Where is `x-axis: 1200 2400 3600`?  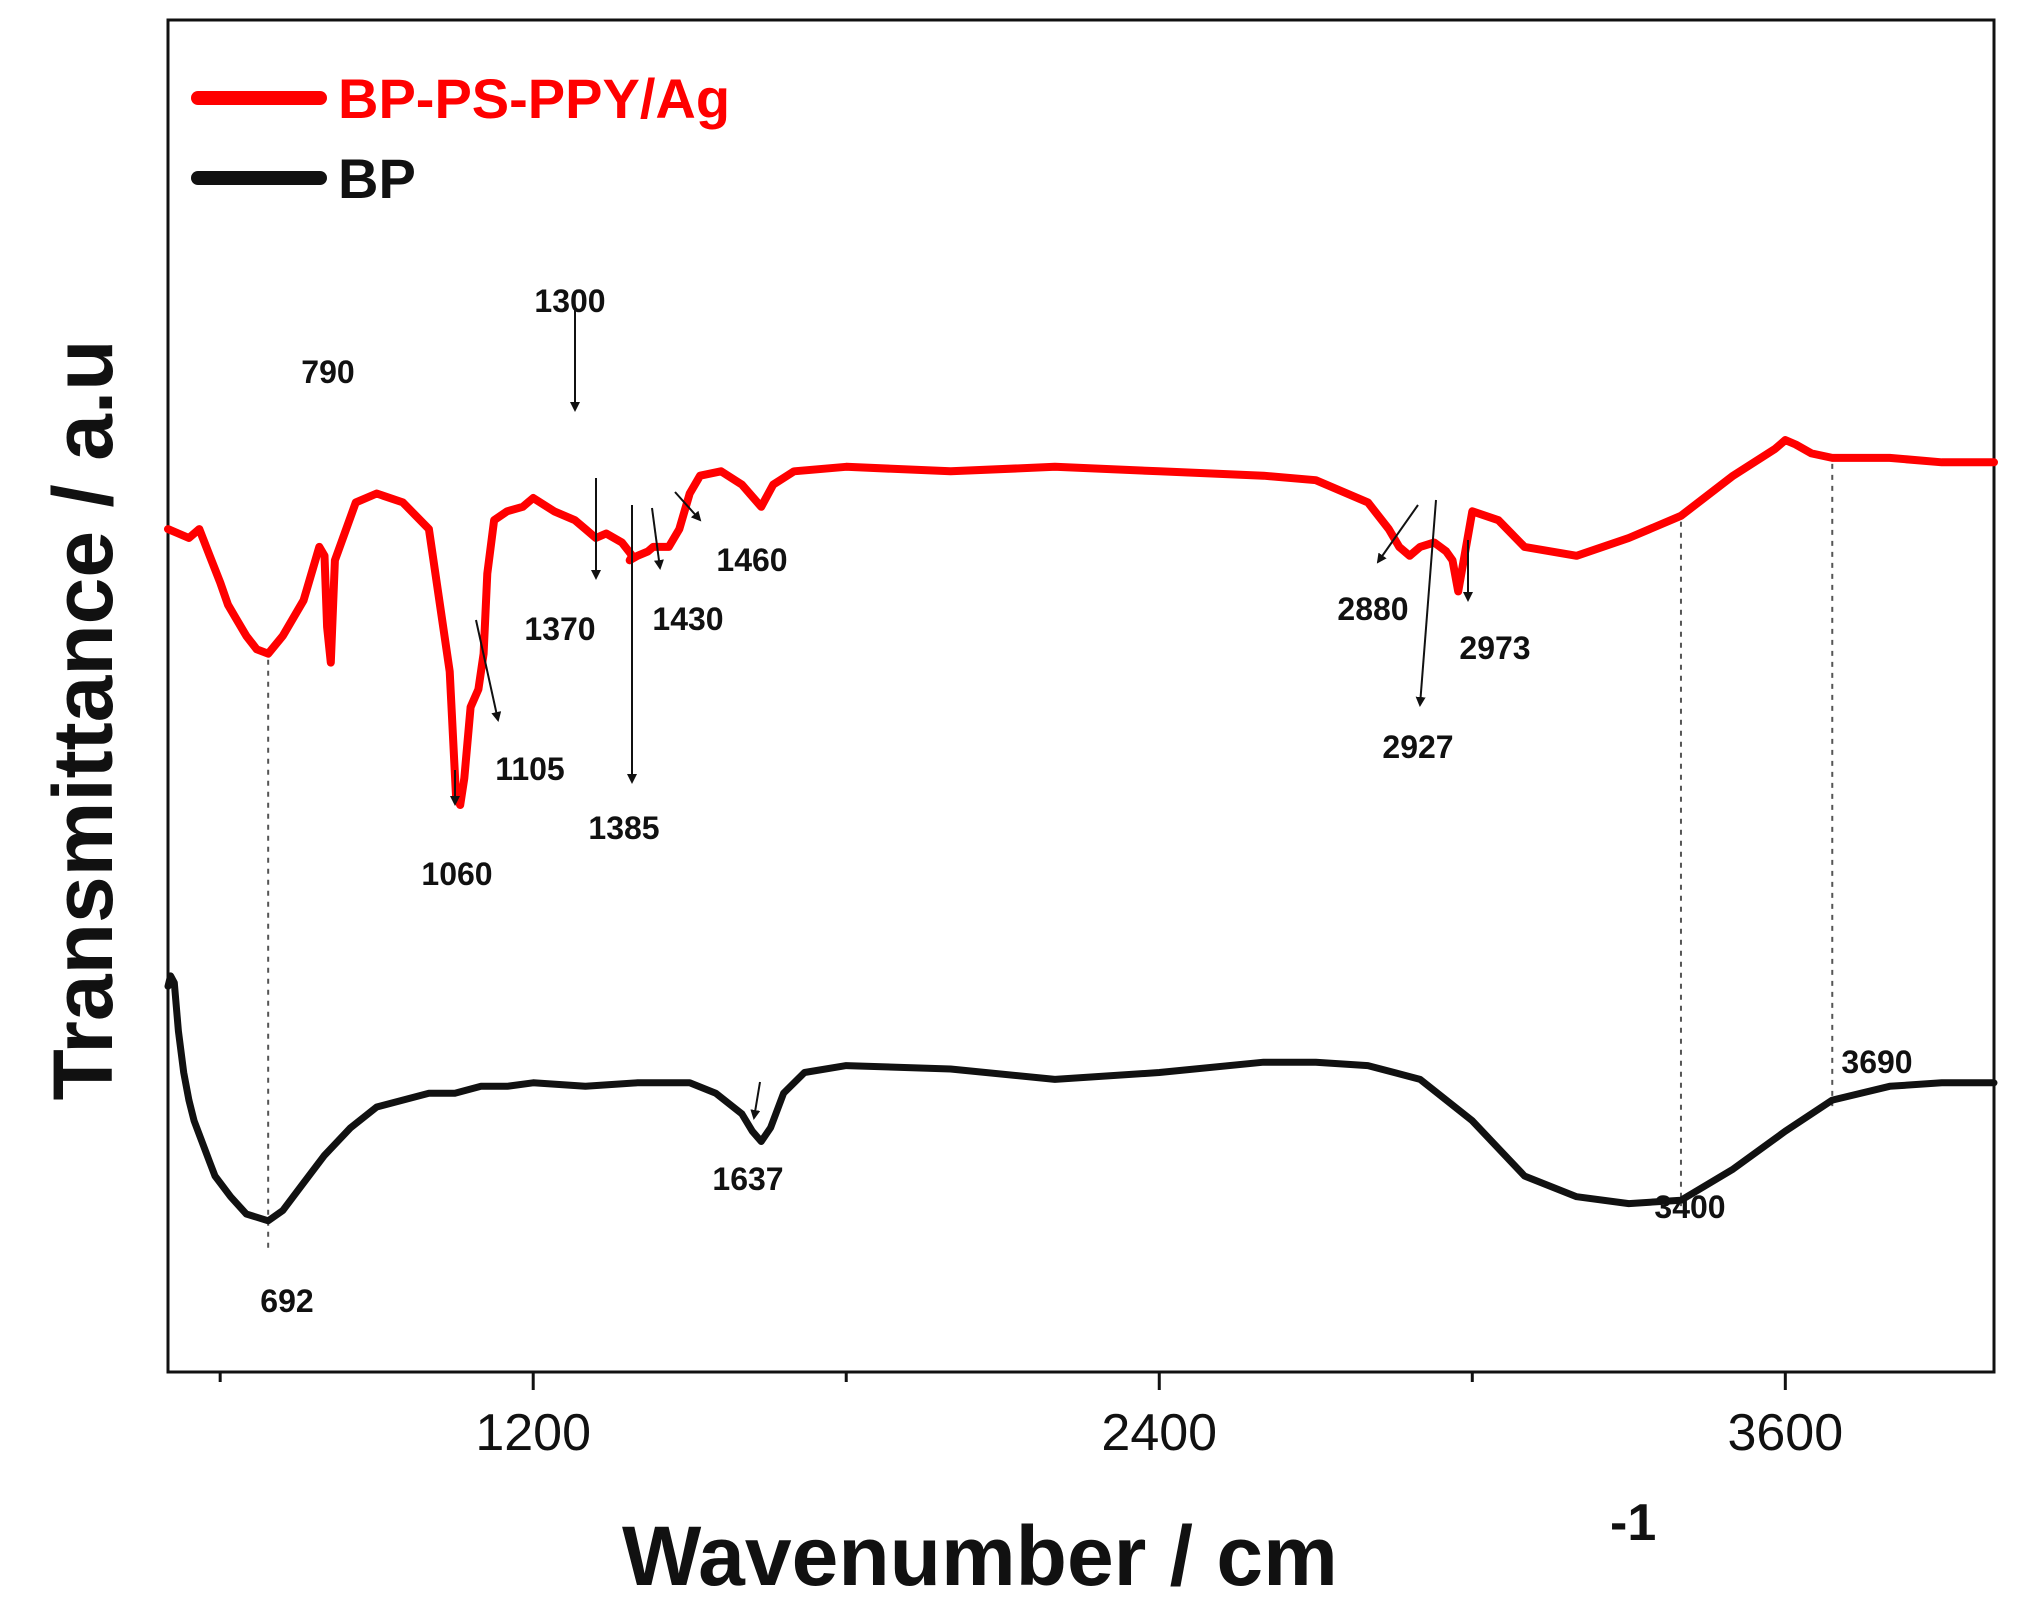
x-axis: 1200 2400 3600 is located at coordinates (1030, 1417).